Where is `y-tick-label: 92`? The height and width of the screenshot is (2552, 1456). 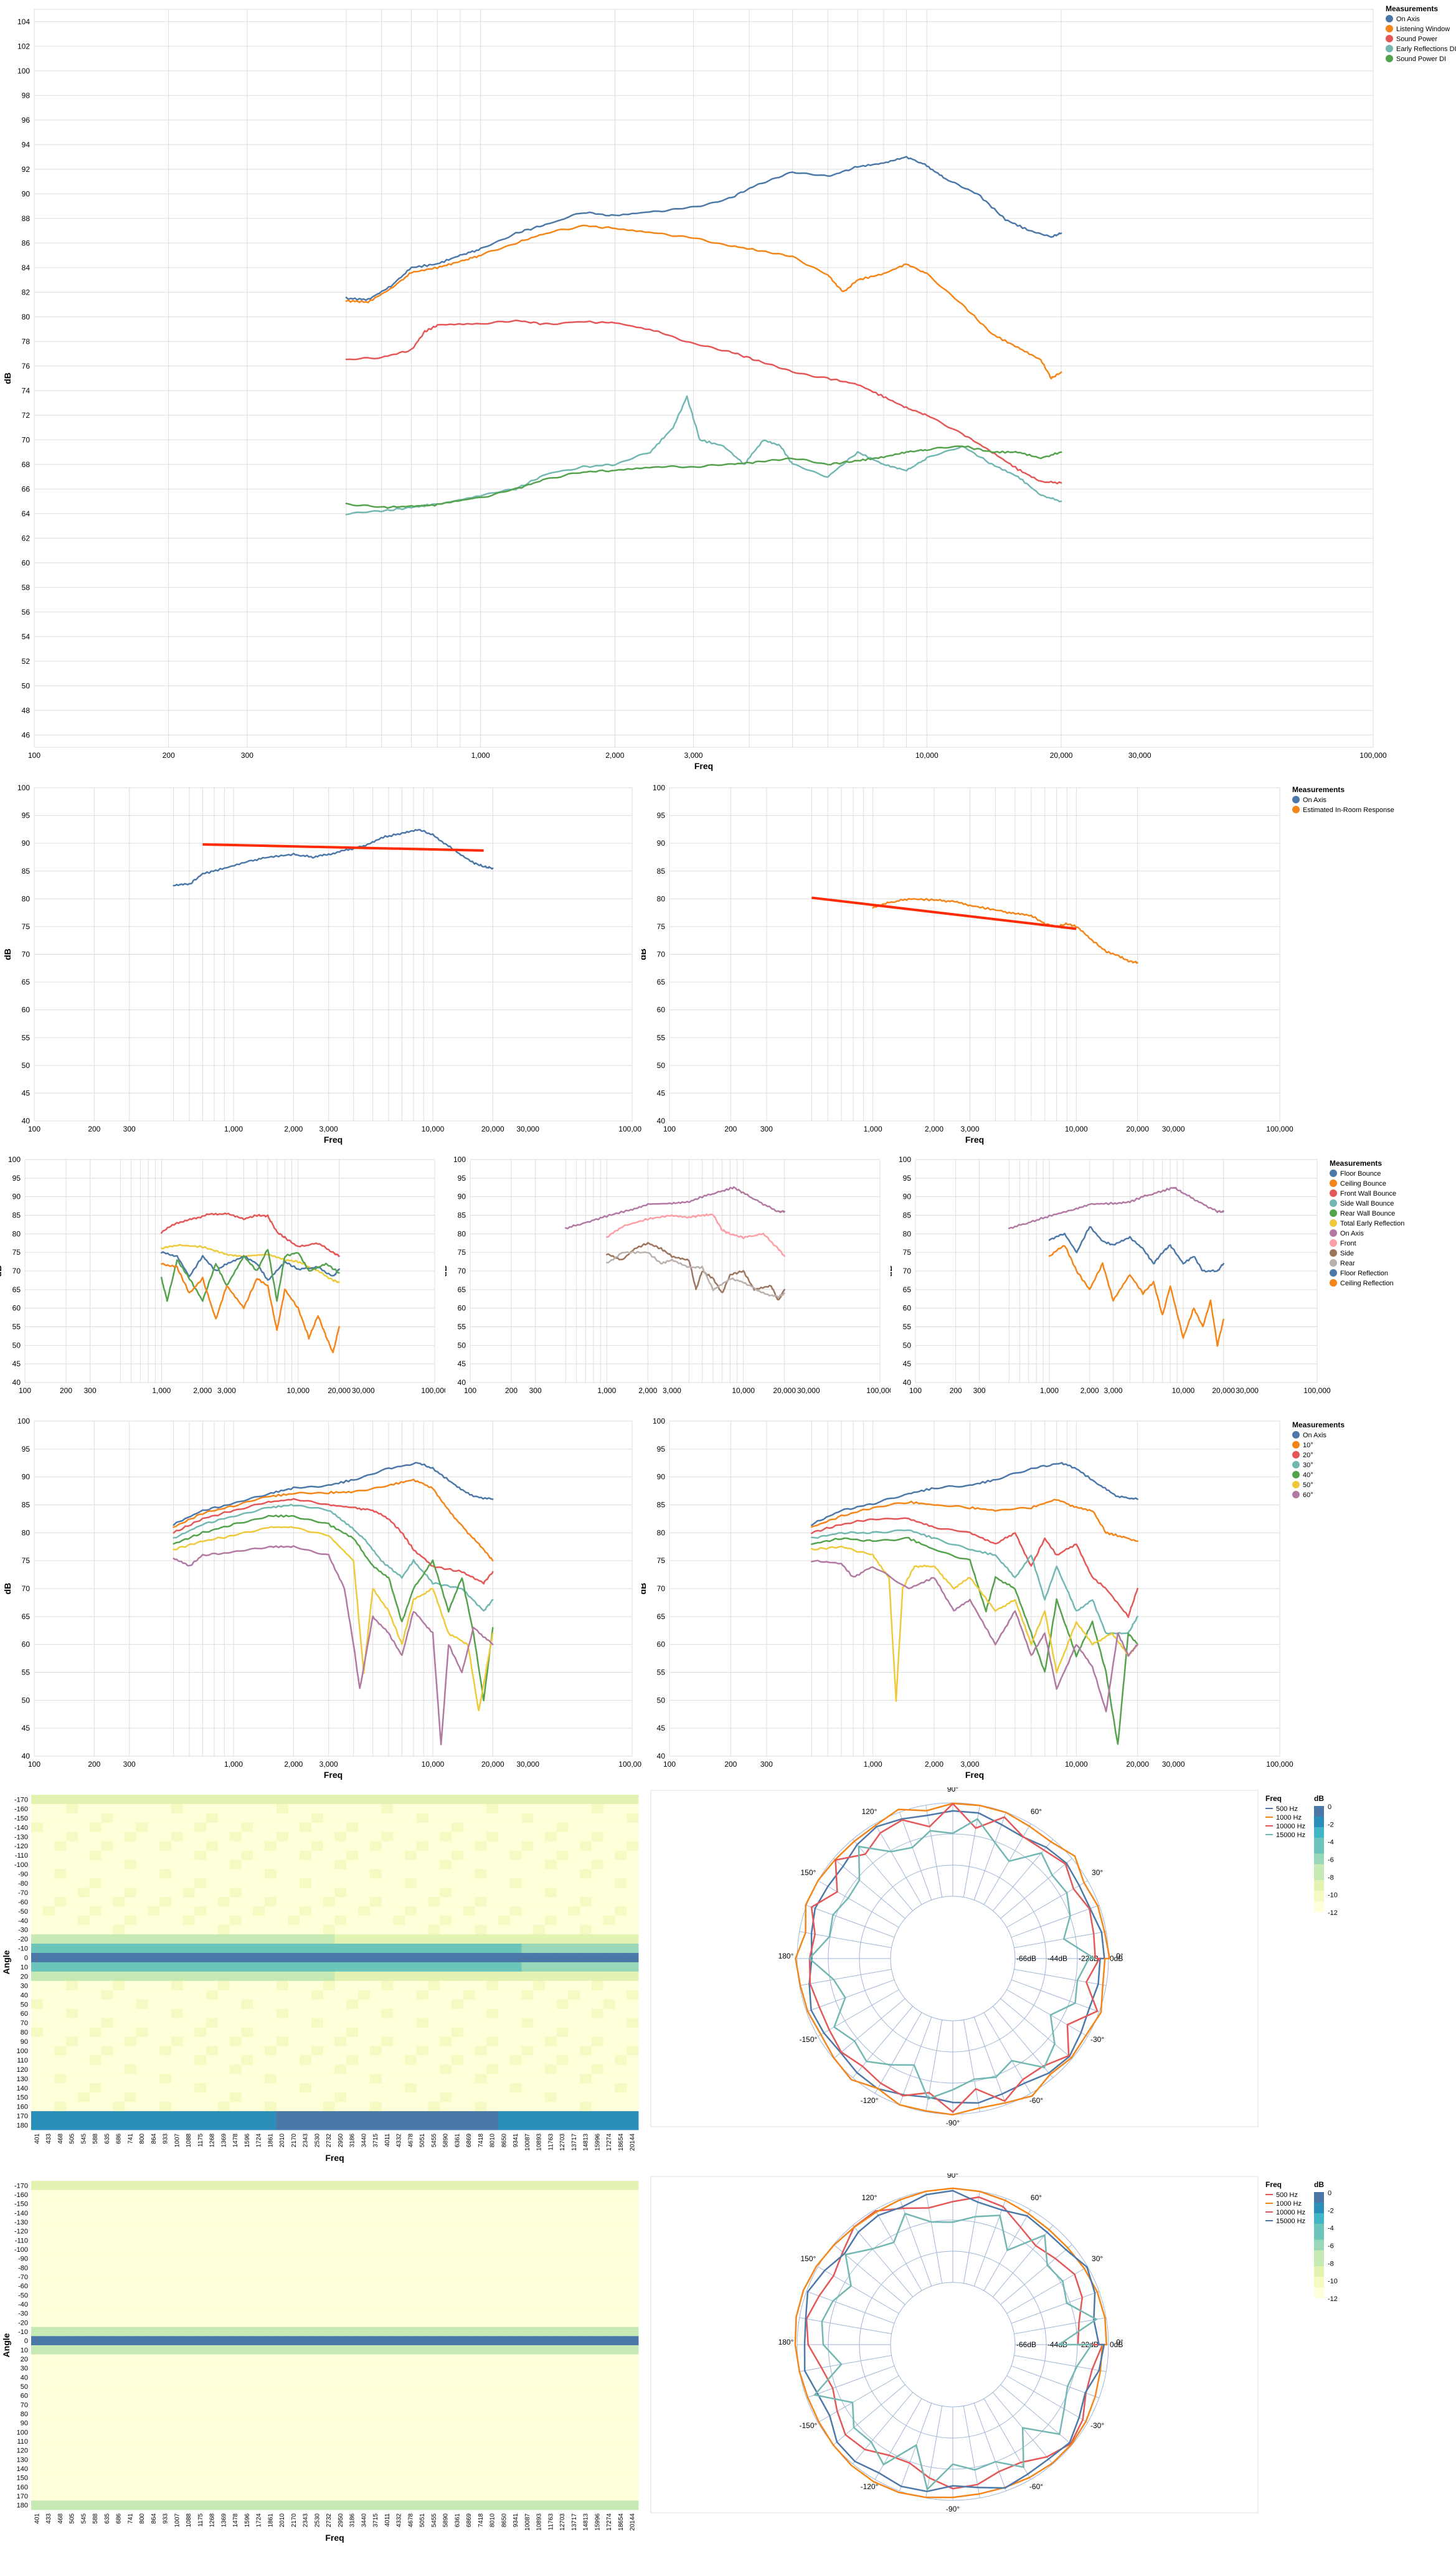 y-tick-label: 92 is located at coordinates (27, 169).